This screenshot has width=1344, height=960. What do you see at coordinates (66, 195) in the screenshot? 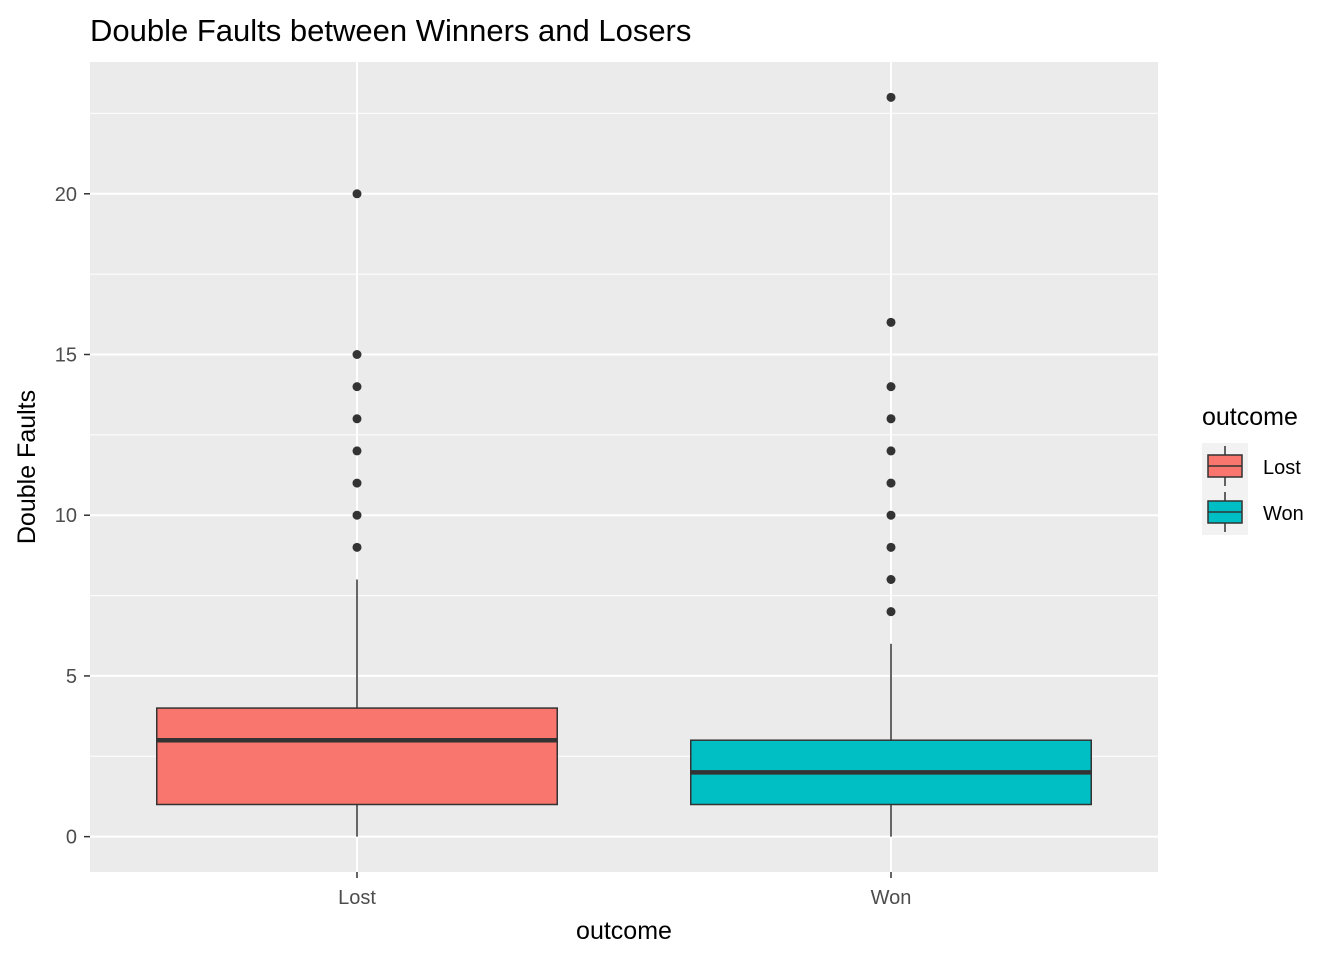
I see `y-tick-label: 20` at bounding box center [66, 195].